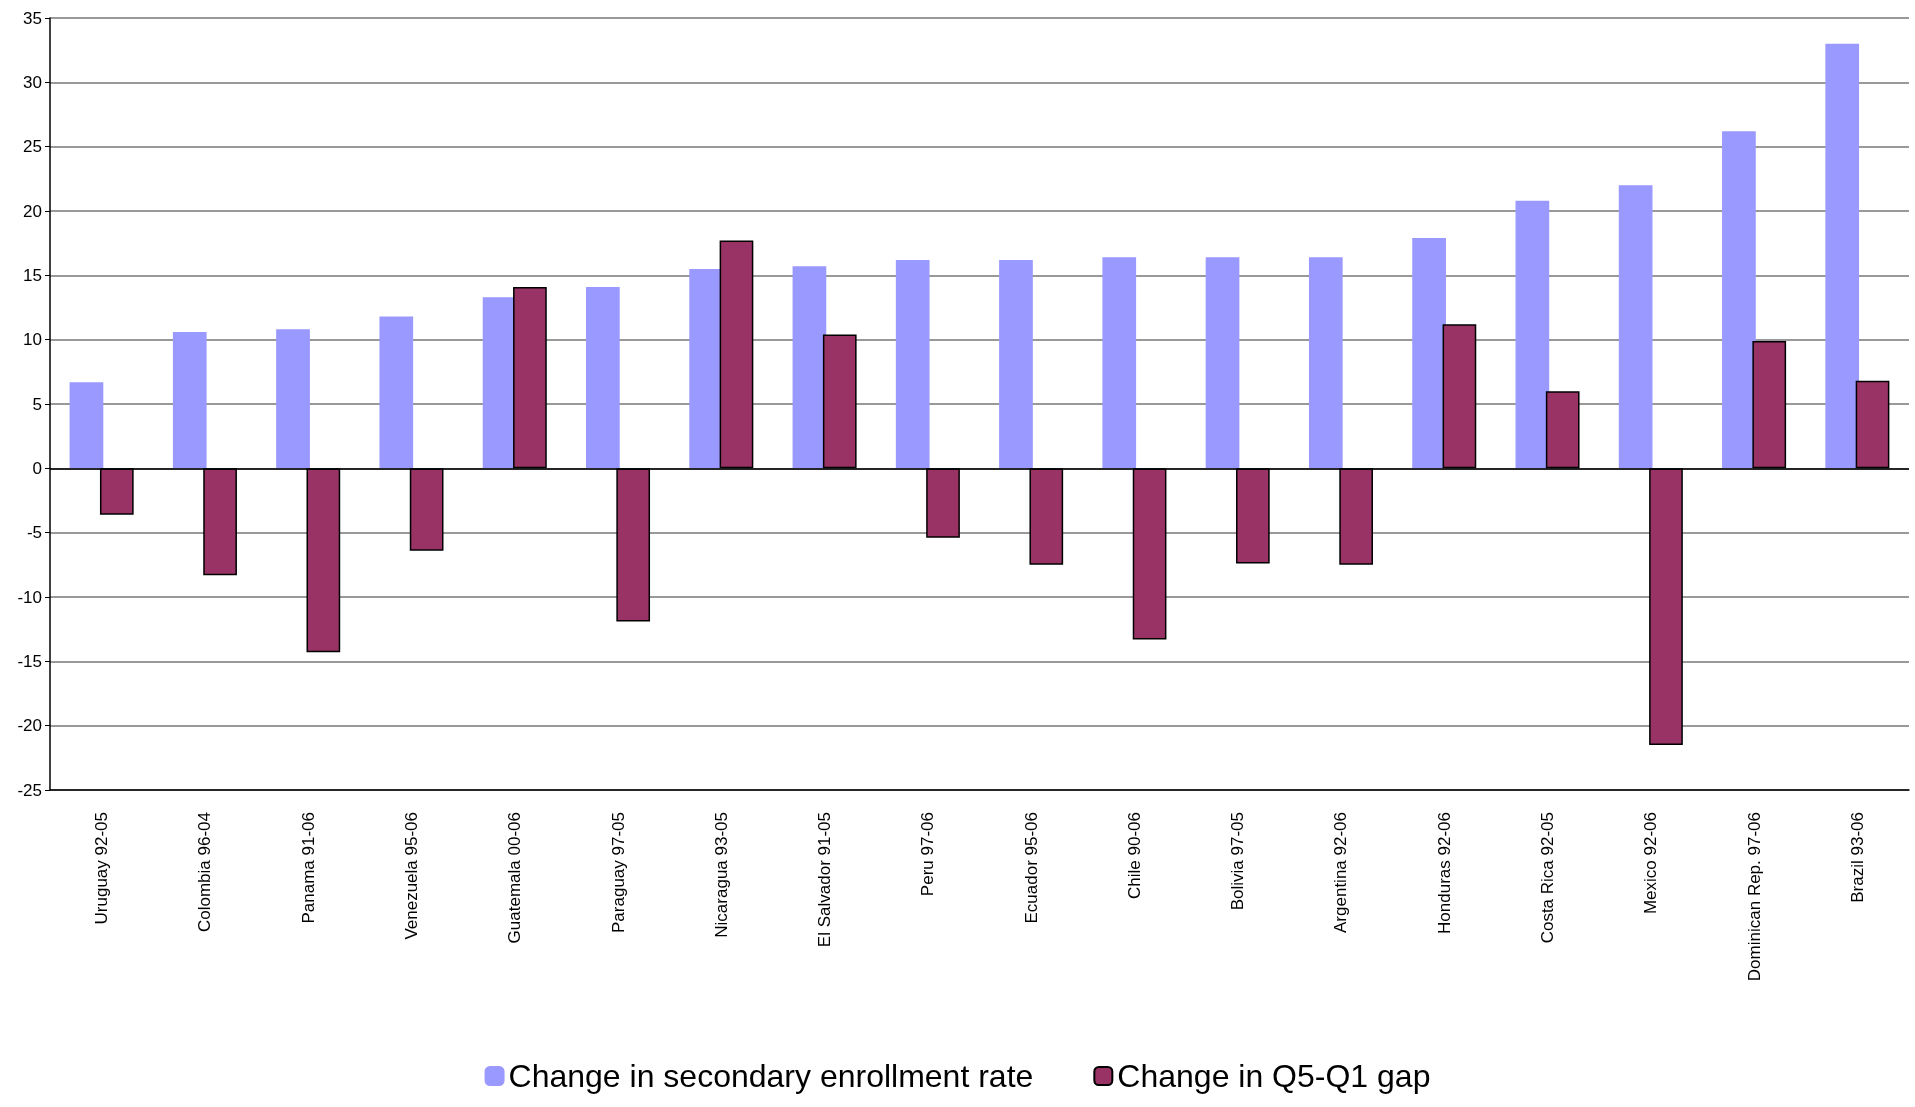  I want to click on x-tick-label: Panama 91-06, so click(308, 868).